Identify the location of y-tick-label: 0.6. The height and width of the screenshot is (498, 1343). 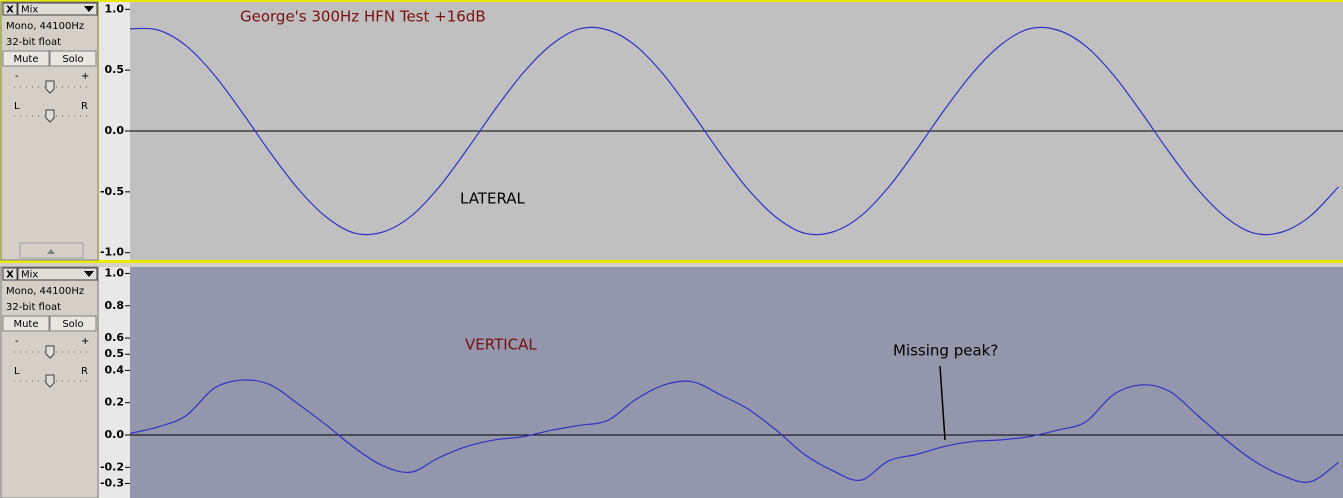
(115, 337).